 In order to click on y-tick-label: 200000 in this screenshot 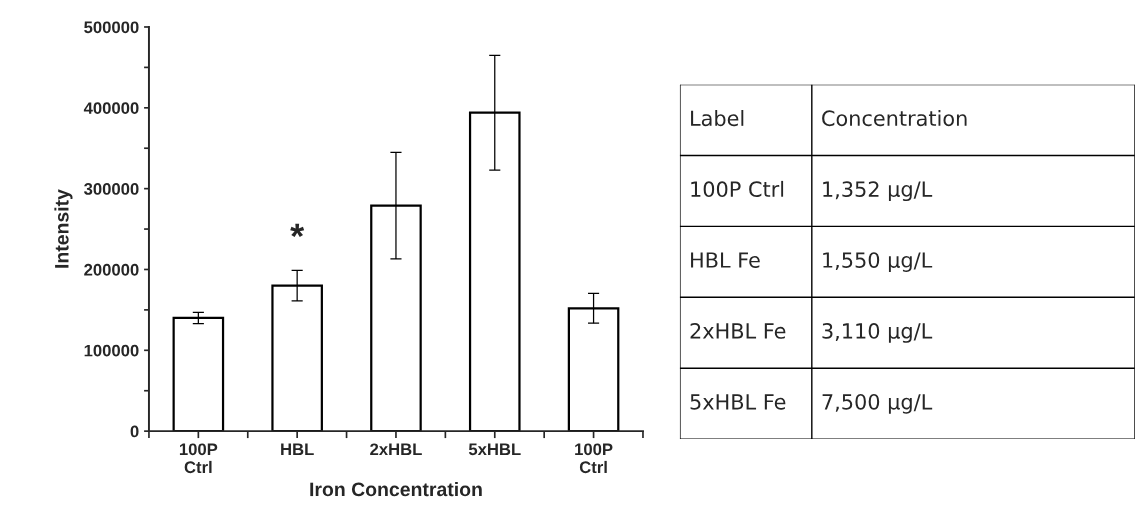, I will do `click(111, 269)`.